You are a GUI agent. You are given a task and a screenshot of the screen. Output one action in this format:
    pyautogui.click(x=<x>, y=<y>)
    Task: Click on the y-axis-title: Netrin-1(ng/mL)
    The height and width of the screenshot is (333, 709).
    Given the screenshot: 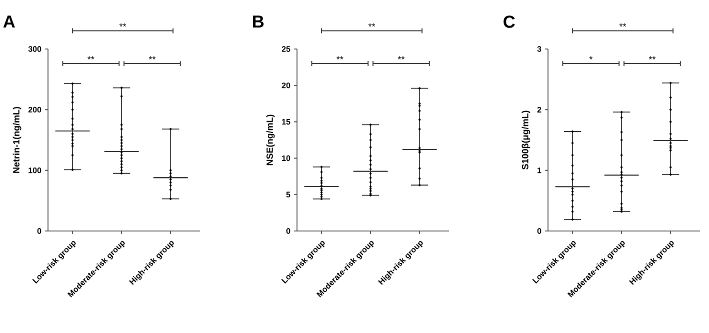 What is the action you would take?
    pyautogui.click(x=17, y=139)
    